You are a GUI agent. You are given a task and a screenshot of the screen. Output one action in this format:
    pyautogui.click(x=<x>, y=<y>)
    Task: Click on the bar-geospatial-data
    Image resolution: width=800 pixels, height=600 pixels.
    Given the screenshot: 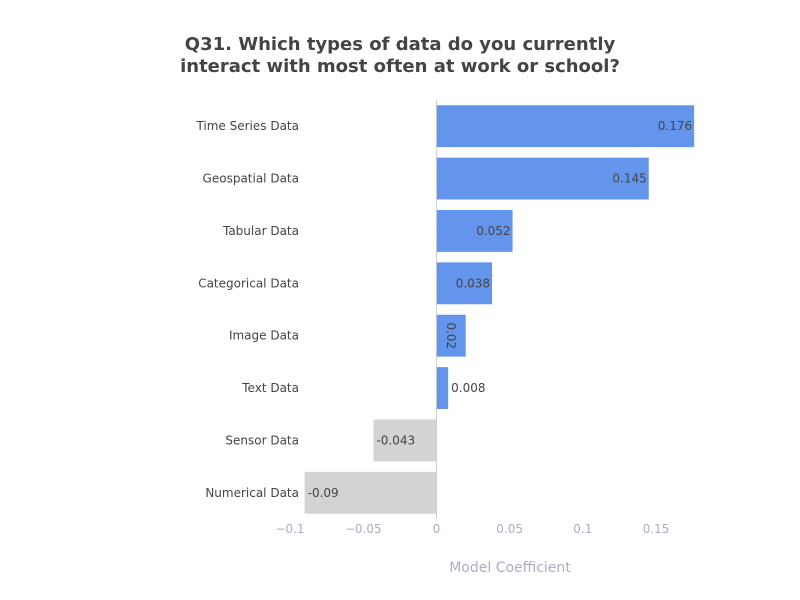 What is the action you would take?
    pyautogui.click(x=542, y=178)
    